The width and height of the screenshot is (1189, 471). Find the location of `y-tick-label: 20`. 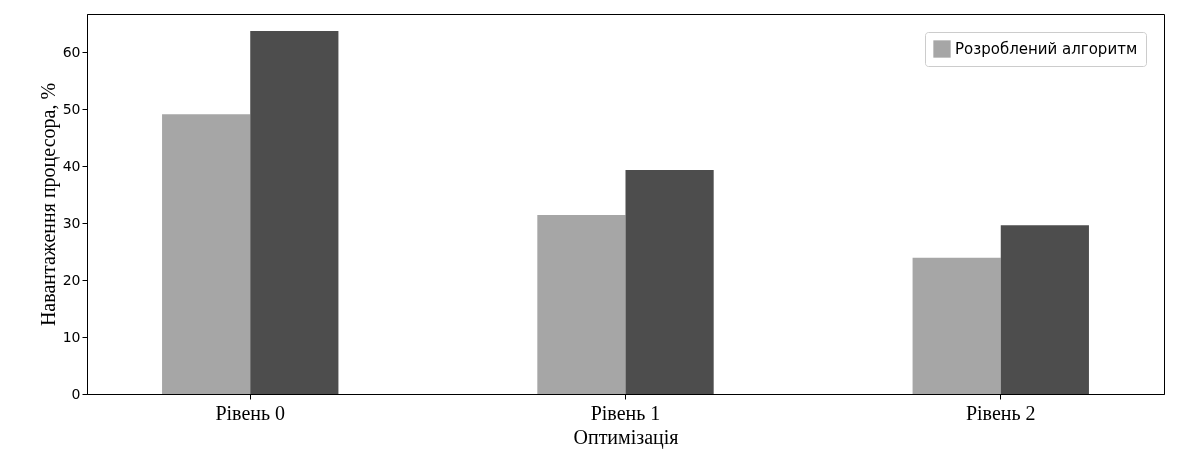

y-tick-label: 20 is located at coordinates (71, 279).